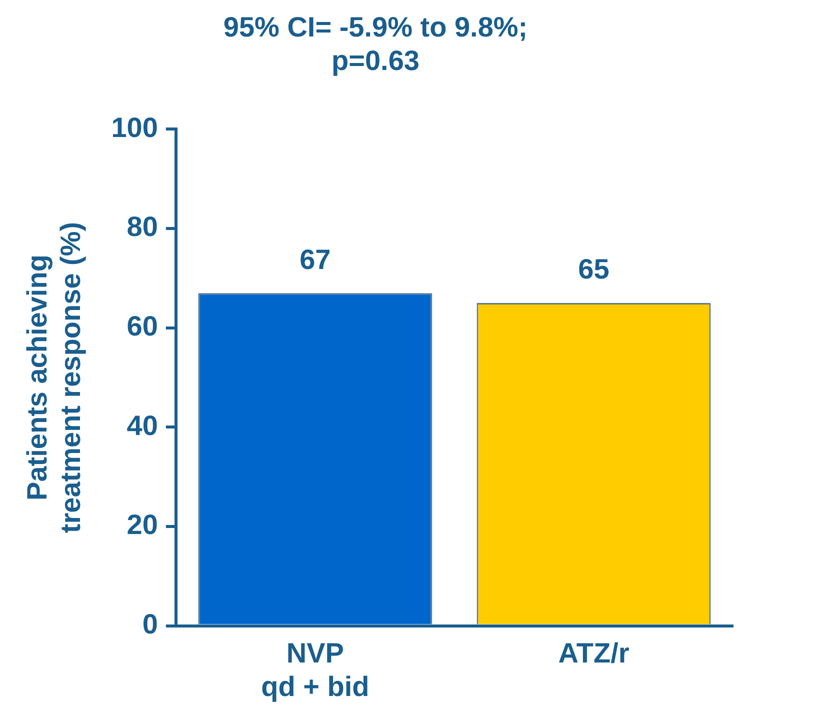 The image size is (816, 725). I want to click on y-tick-label: 0, so click(150, 624).